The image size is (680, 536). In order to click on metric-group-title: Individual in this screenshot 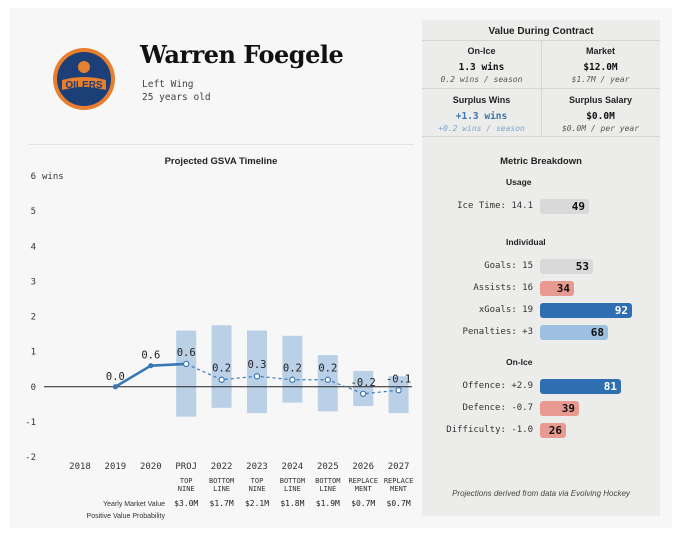, I will do `click(526, 242)`.